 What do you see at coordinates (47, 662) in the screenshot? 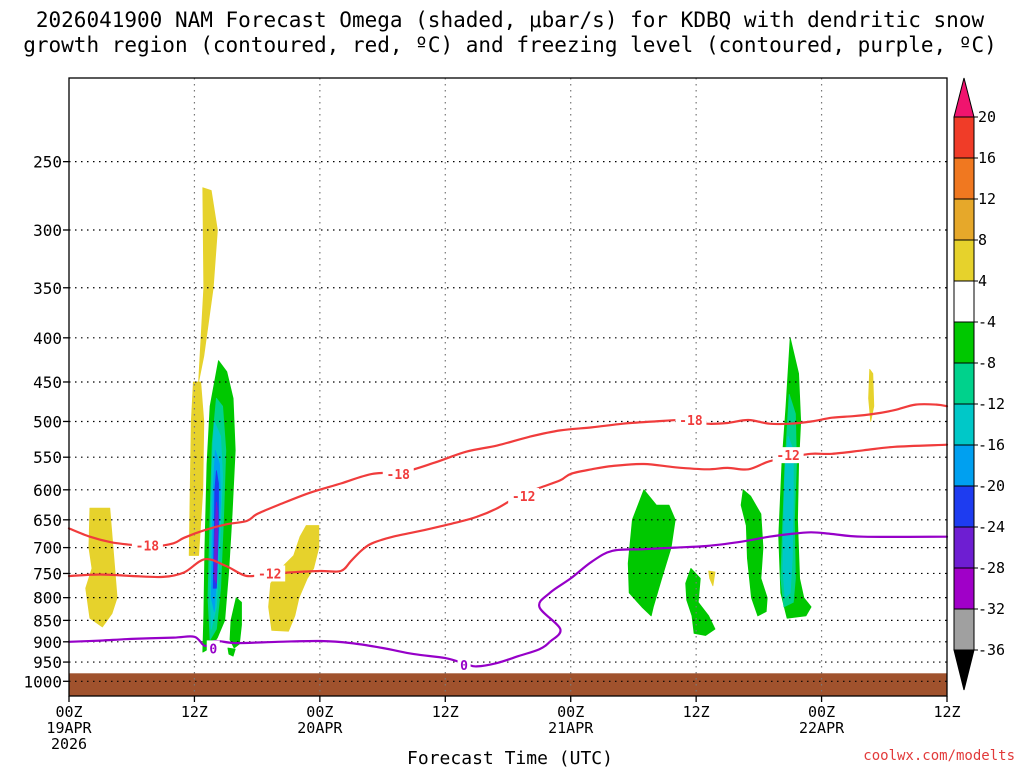
I see `y-tick-label-950: 950` at bounding box center [47, 662].